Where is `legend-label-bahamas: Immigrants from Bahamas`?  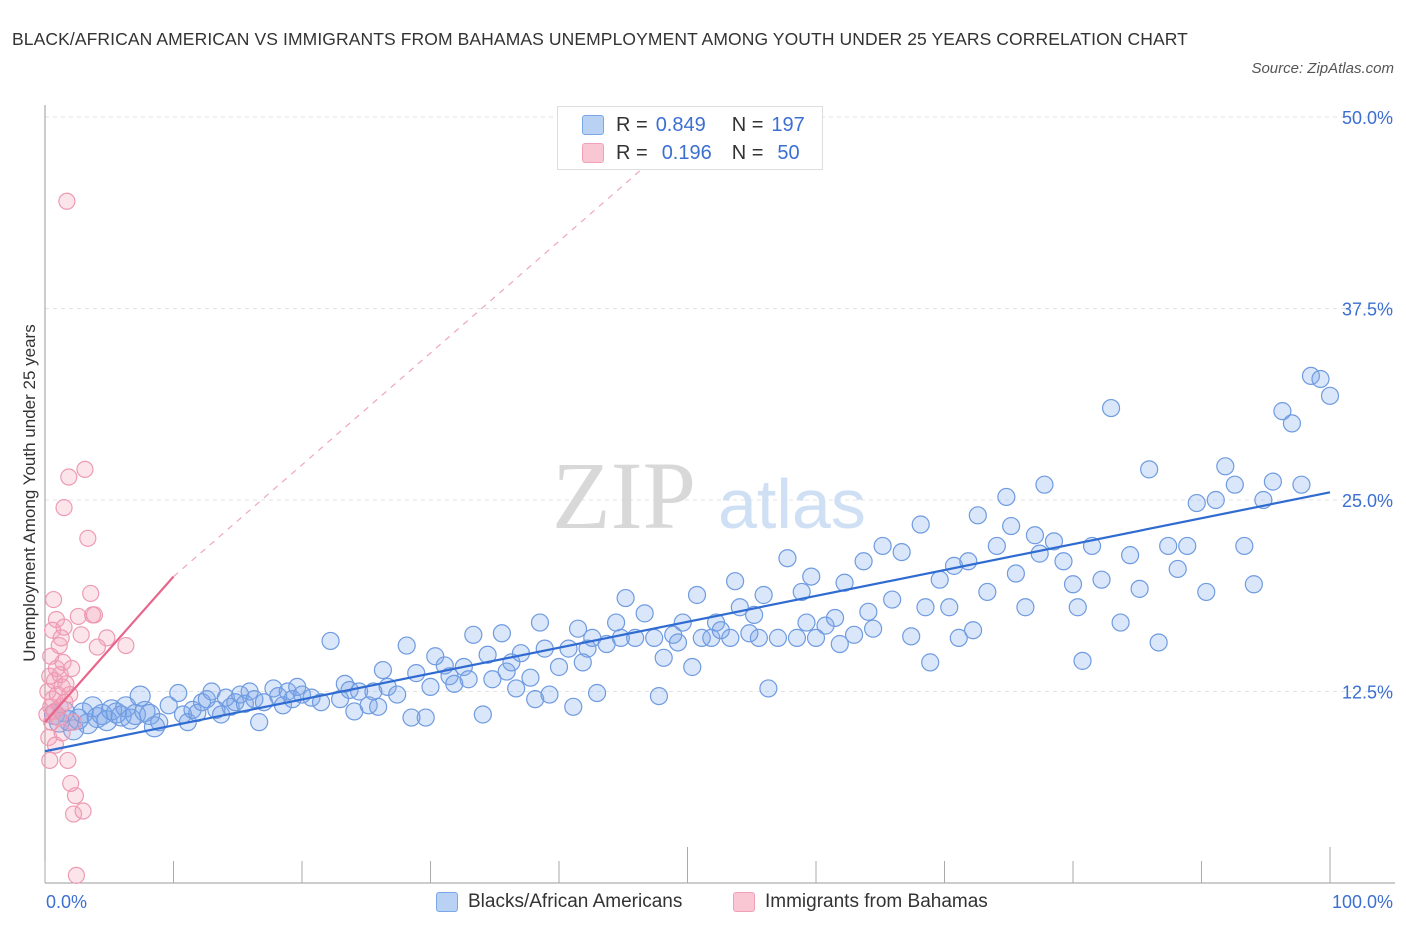 legend-label-bahamas: Immigrants from Bahamas is located at coordinates (876, 901).